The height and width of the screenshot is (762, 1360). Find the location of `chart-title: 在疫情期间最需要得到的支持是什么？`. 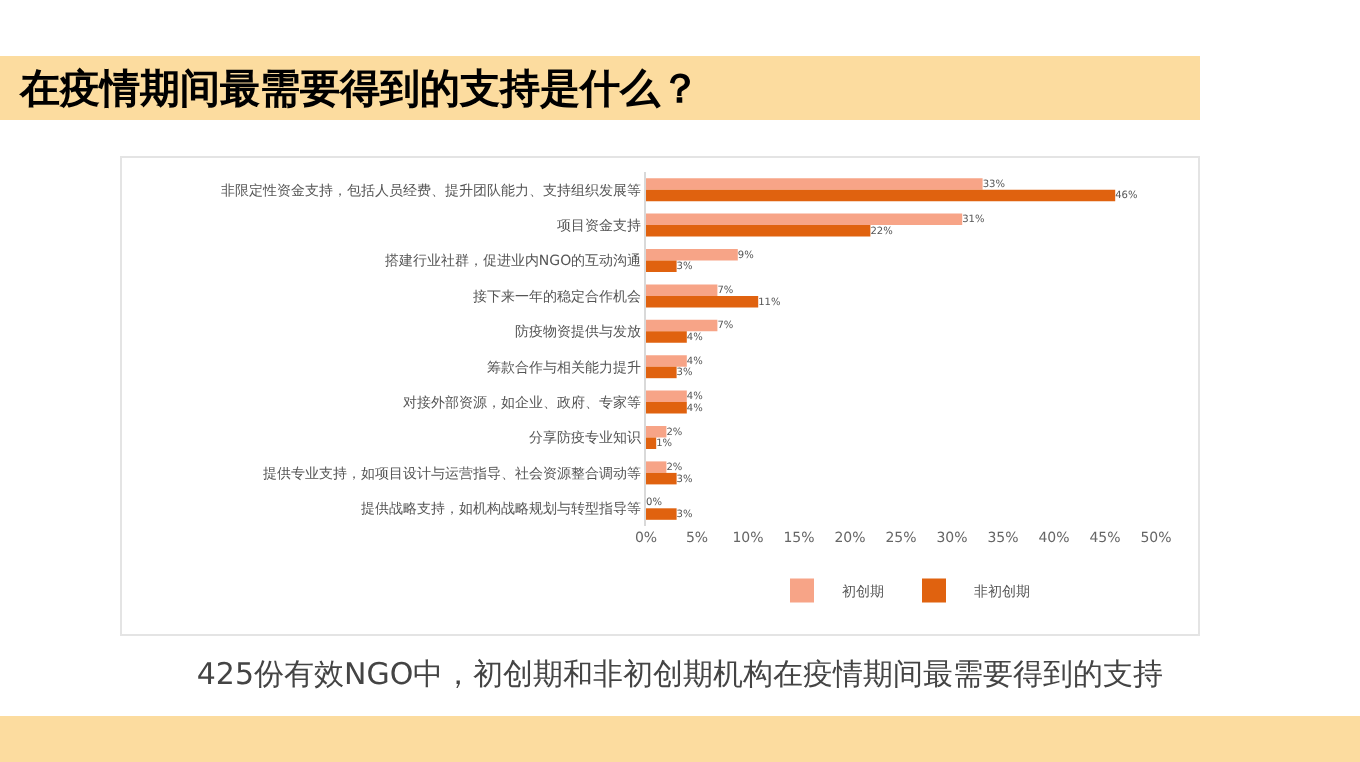

chart-title: 在疫情期间最需要得到的支持是什么？ is located at coordinates (600, 88).